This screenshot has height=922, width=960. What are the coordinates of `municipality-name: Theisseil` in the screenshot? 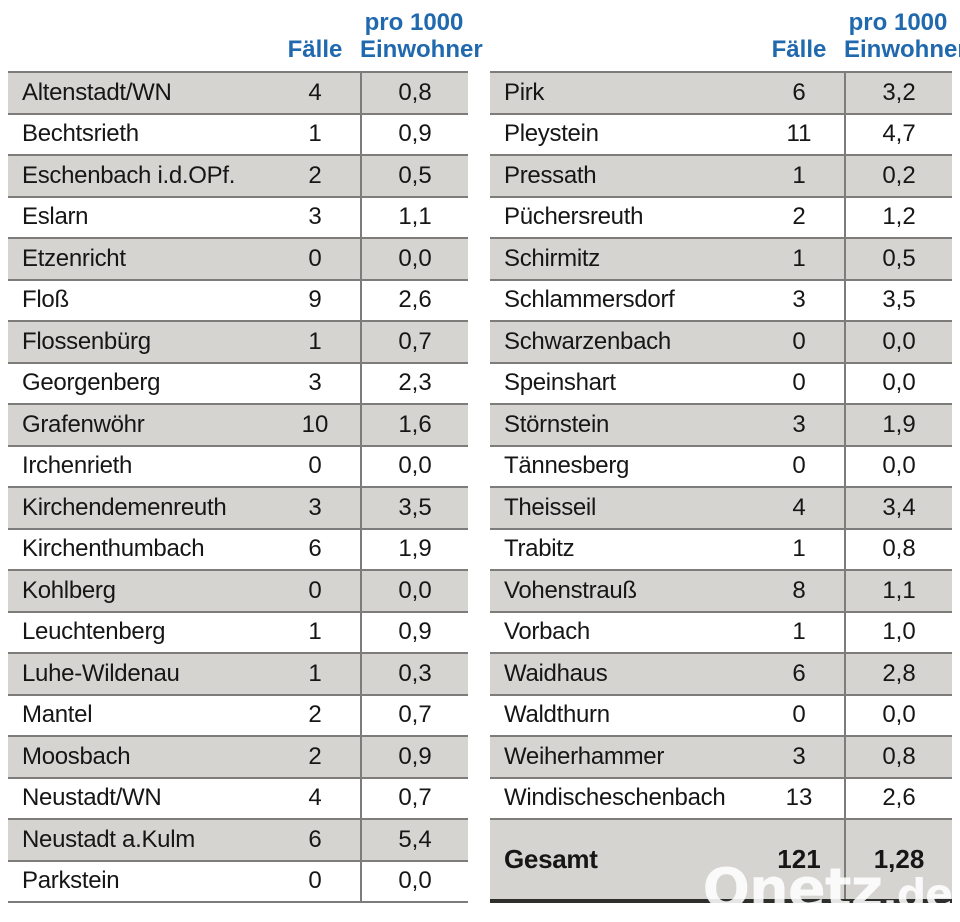 It's located at (550, 507).